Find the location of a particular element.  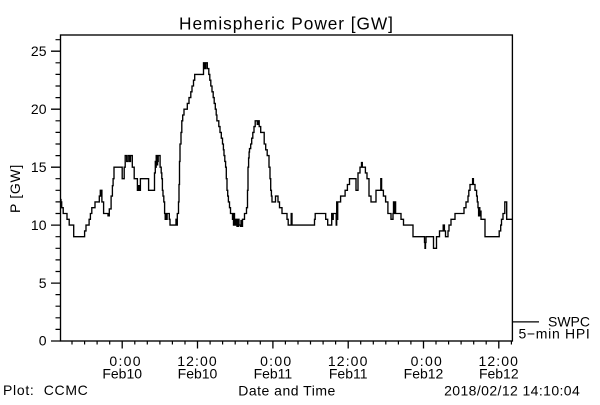

svg-text: Date and Time is located at coordinates (287, 391).